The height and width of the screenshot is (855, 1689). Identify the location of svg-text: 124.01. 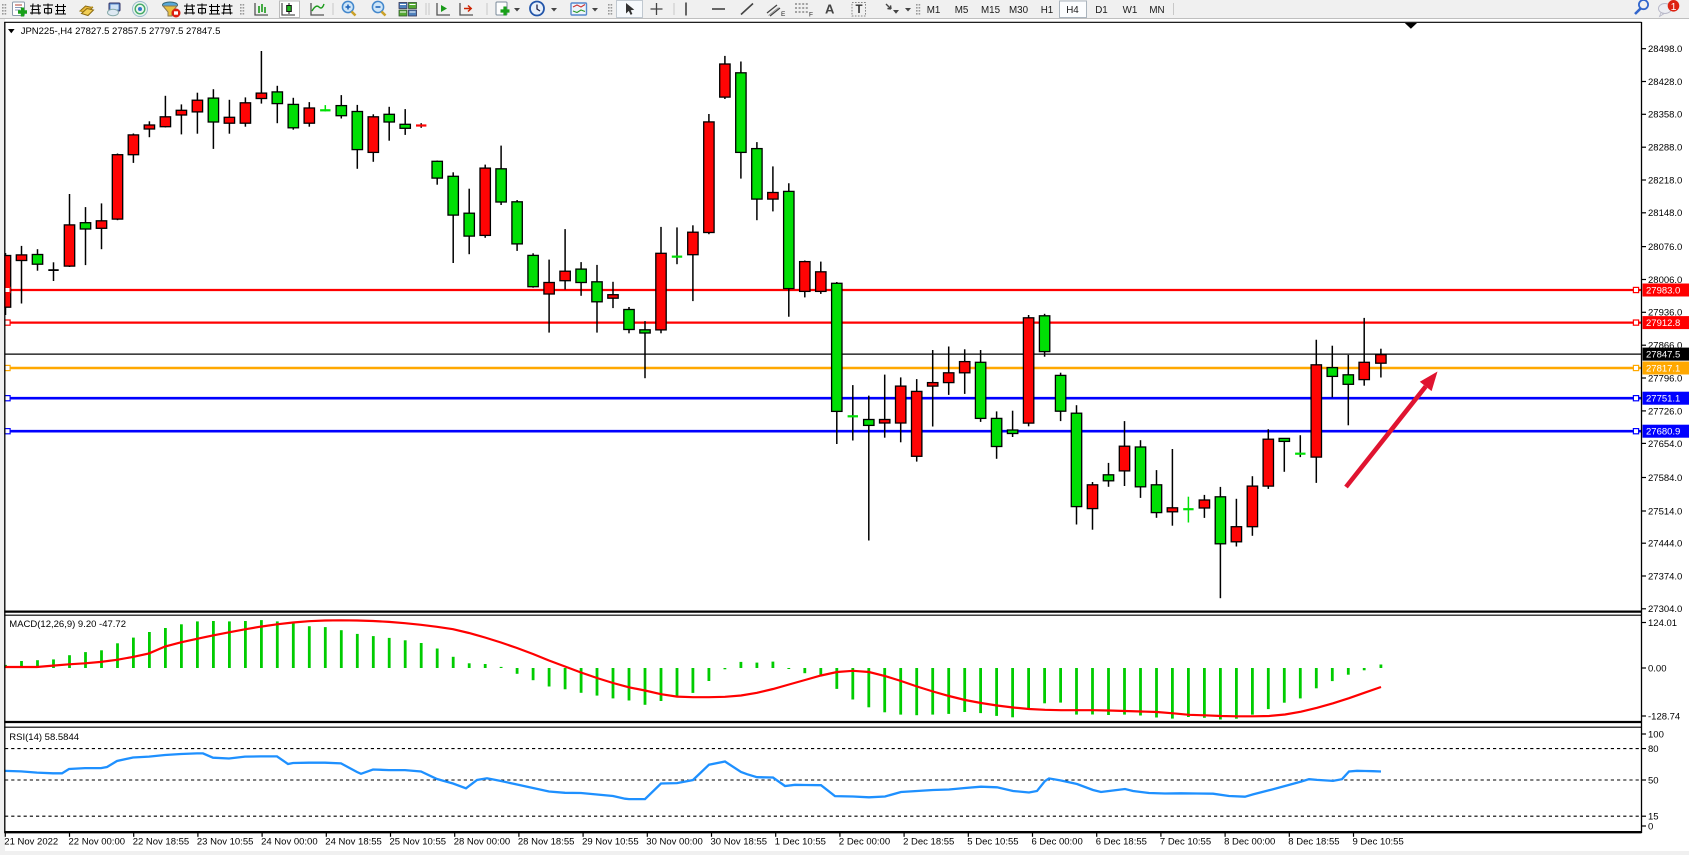
(1662, 623).